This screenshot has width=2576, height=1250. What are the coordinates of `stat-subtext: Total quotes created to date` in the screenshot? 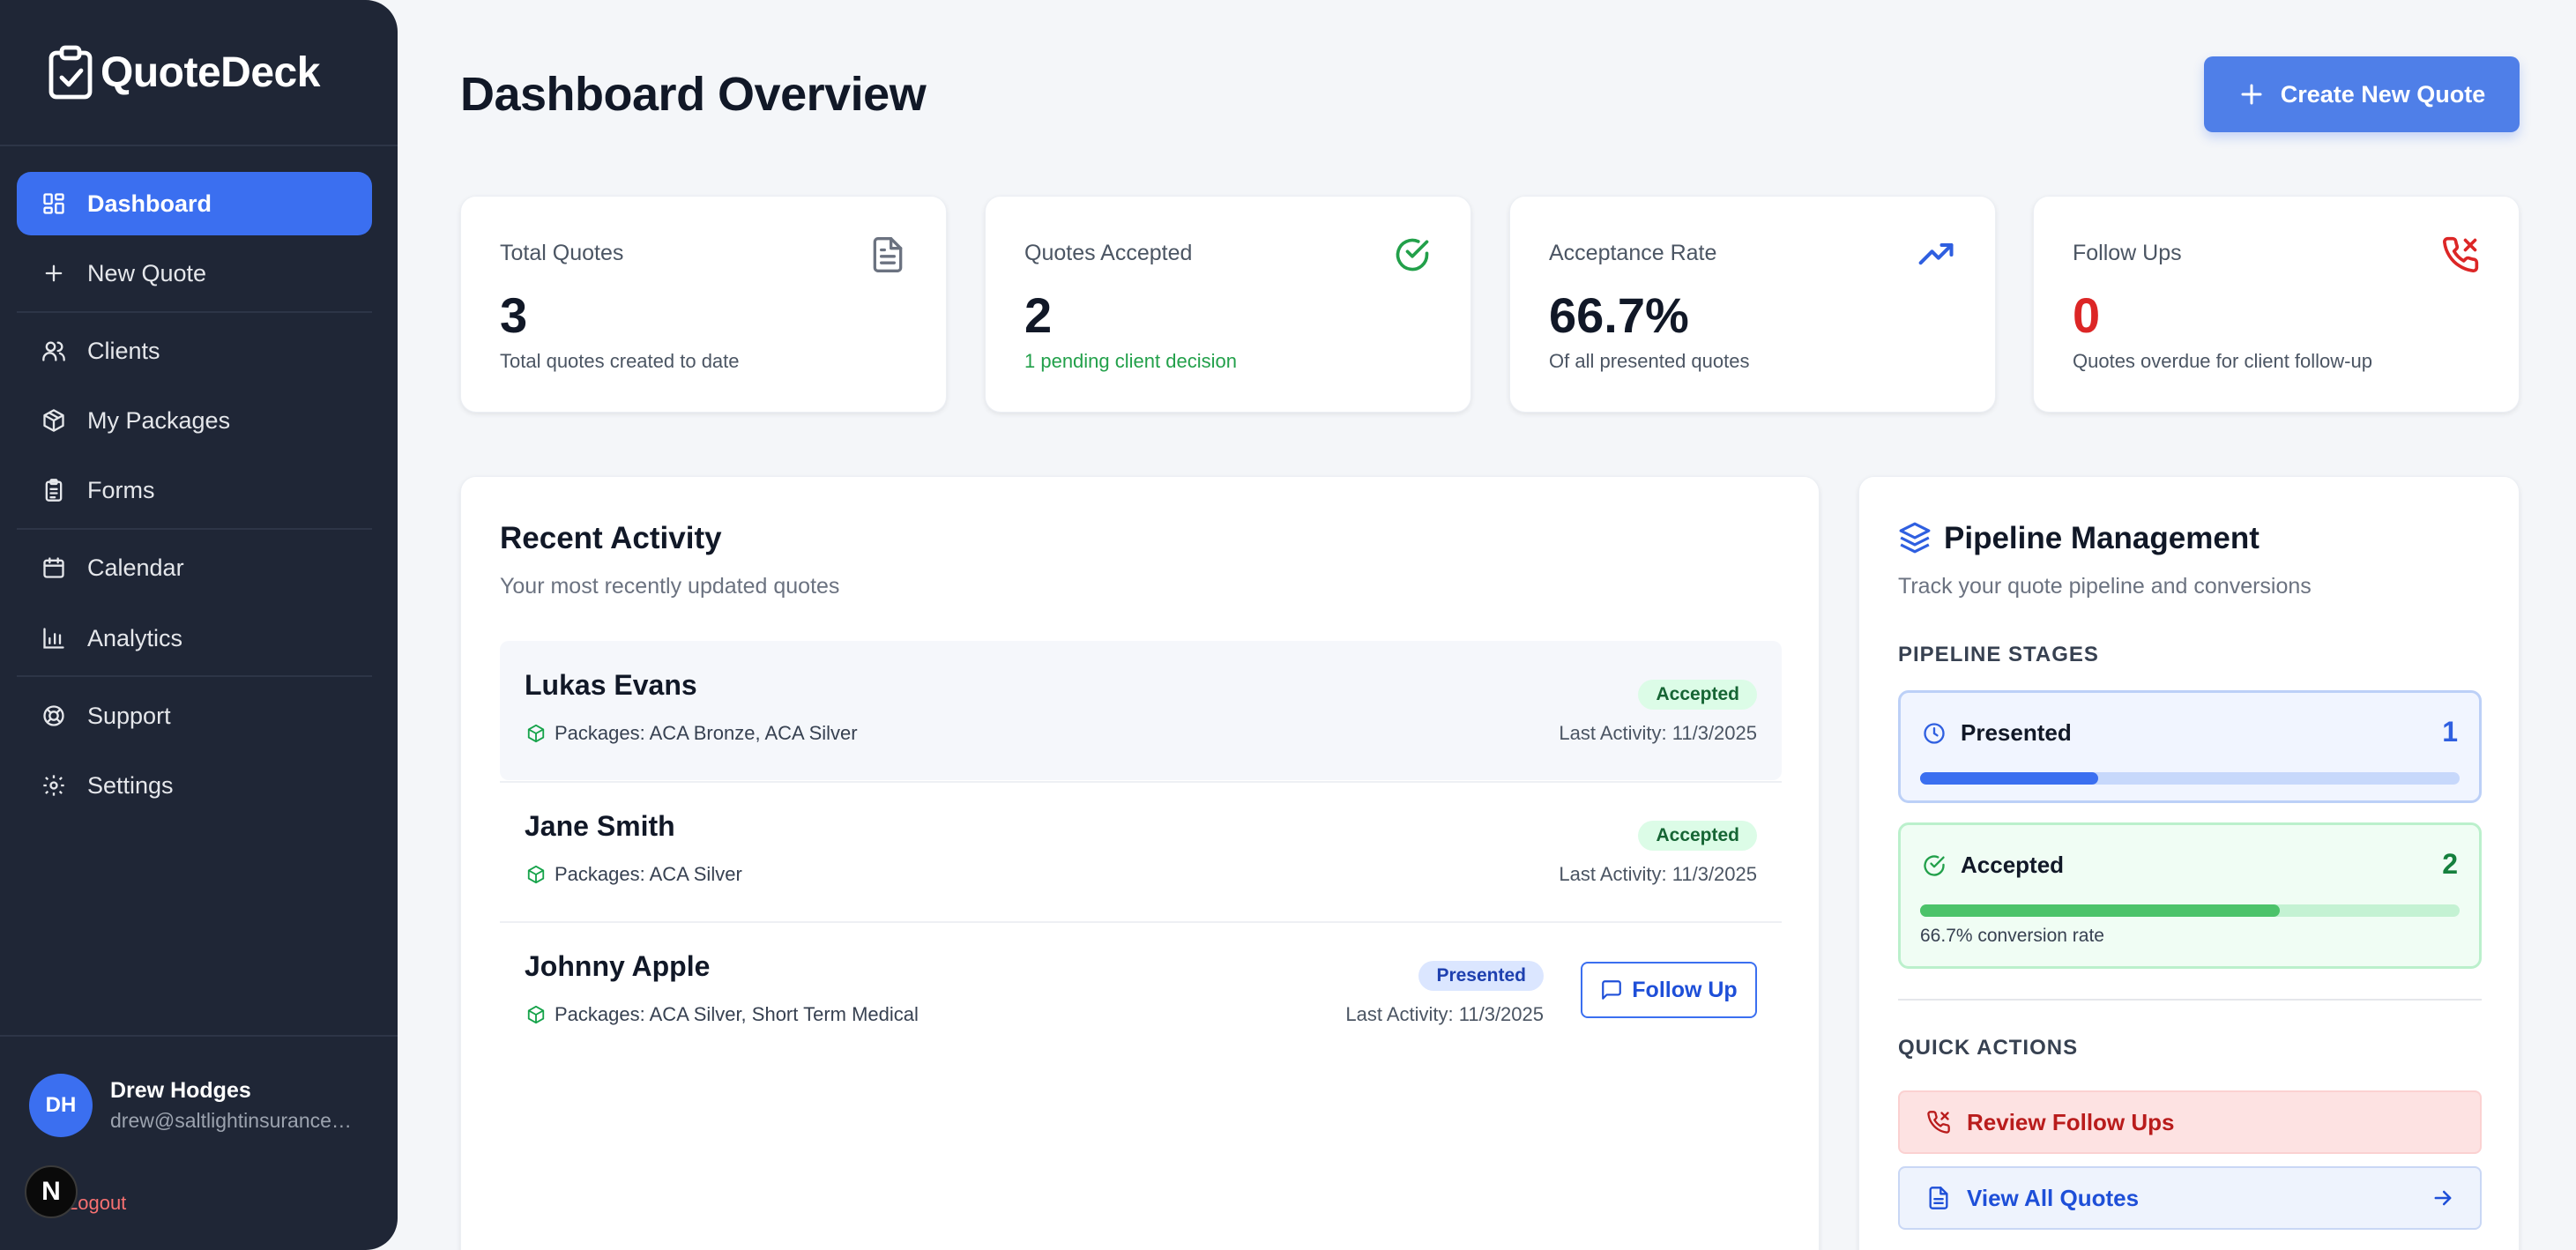 It's located at (620, 361).